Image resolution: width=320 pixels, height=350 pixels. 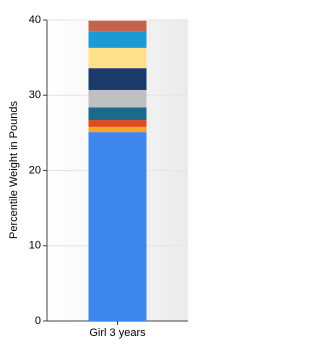 I want to click on y-tick-label: 40, so click(x=35, y=20).